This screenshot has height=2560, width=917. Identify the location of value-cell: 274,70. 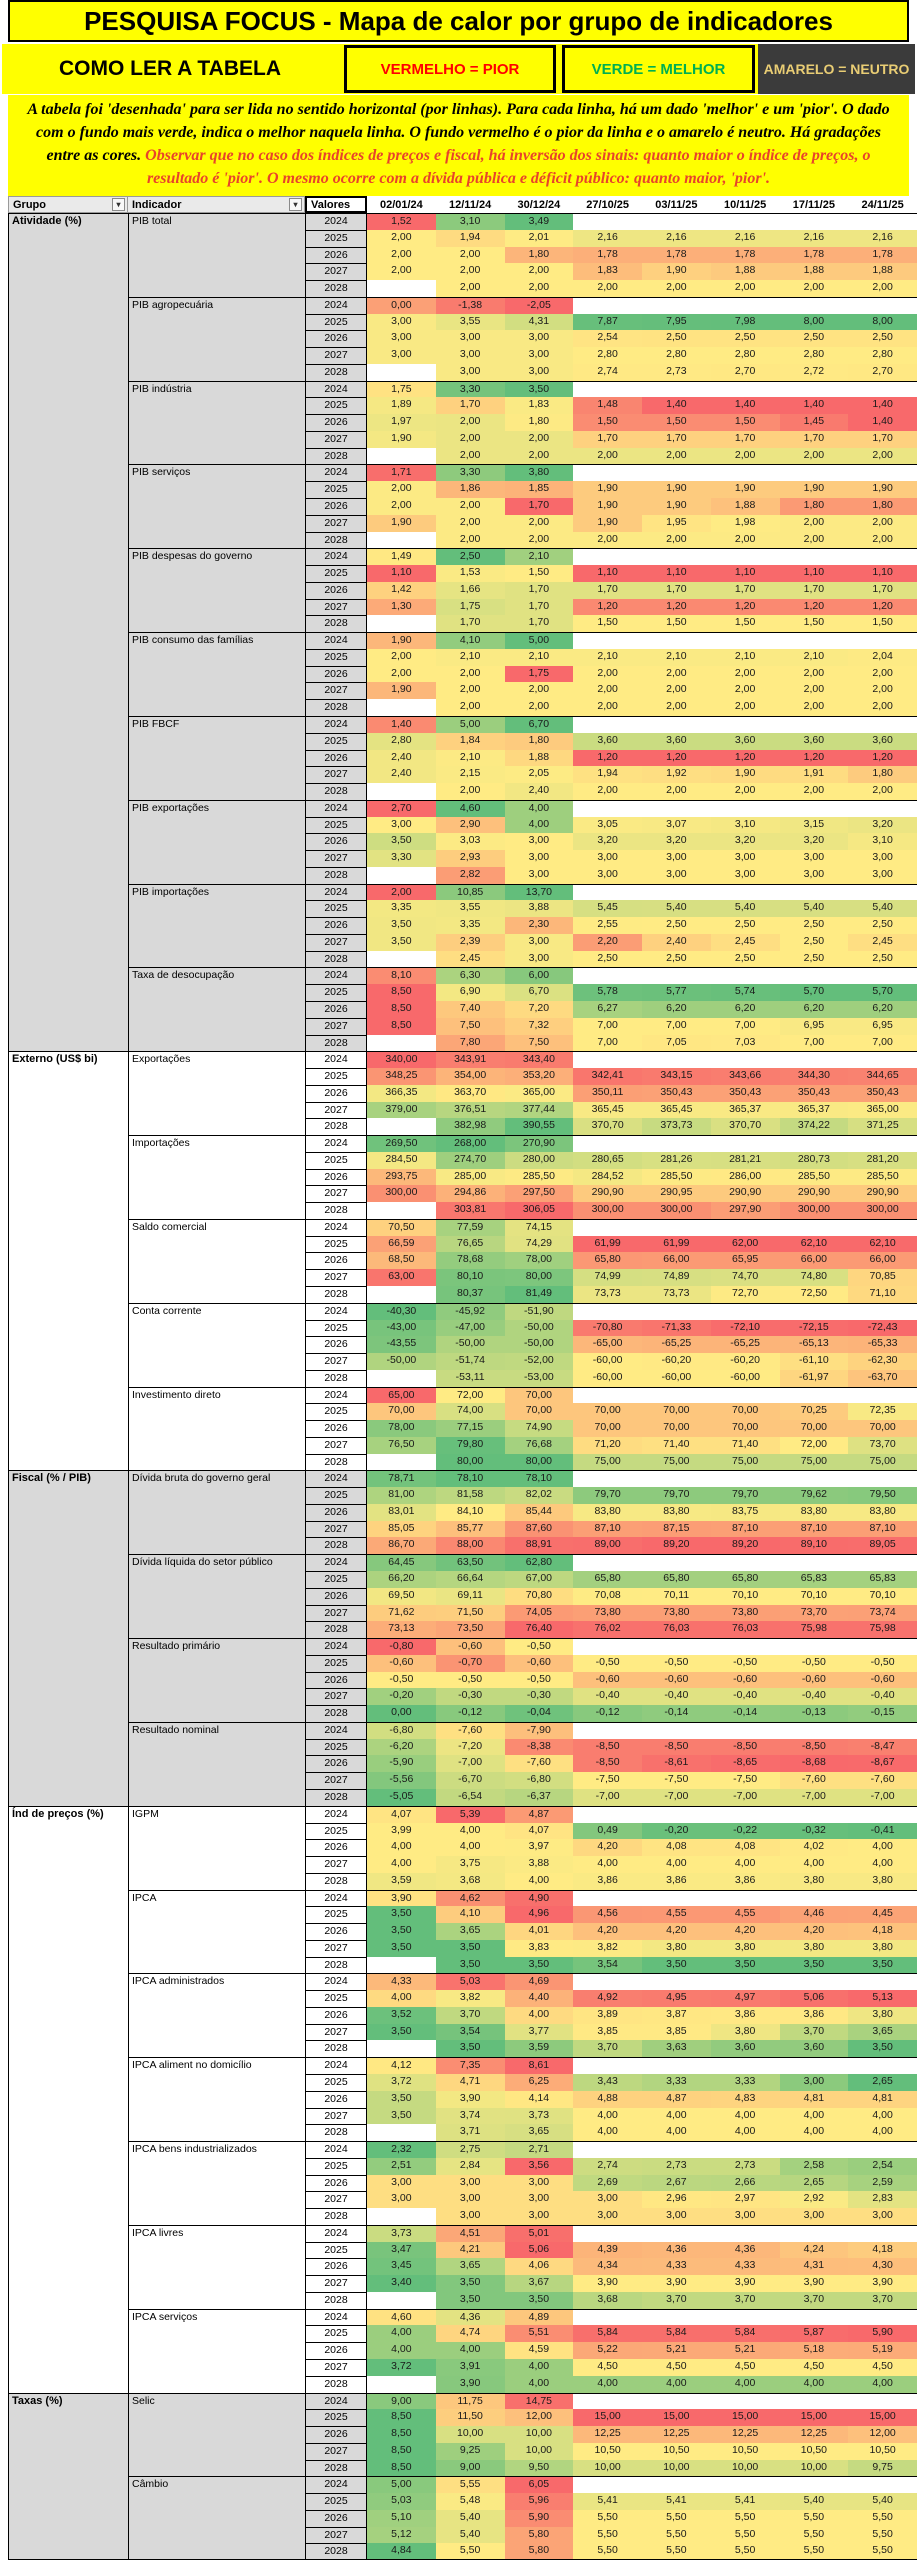
(470, 1160).